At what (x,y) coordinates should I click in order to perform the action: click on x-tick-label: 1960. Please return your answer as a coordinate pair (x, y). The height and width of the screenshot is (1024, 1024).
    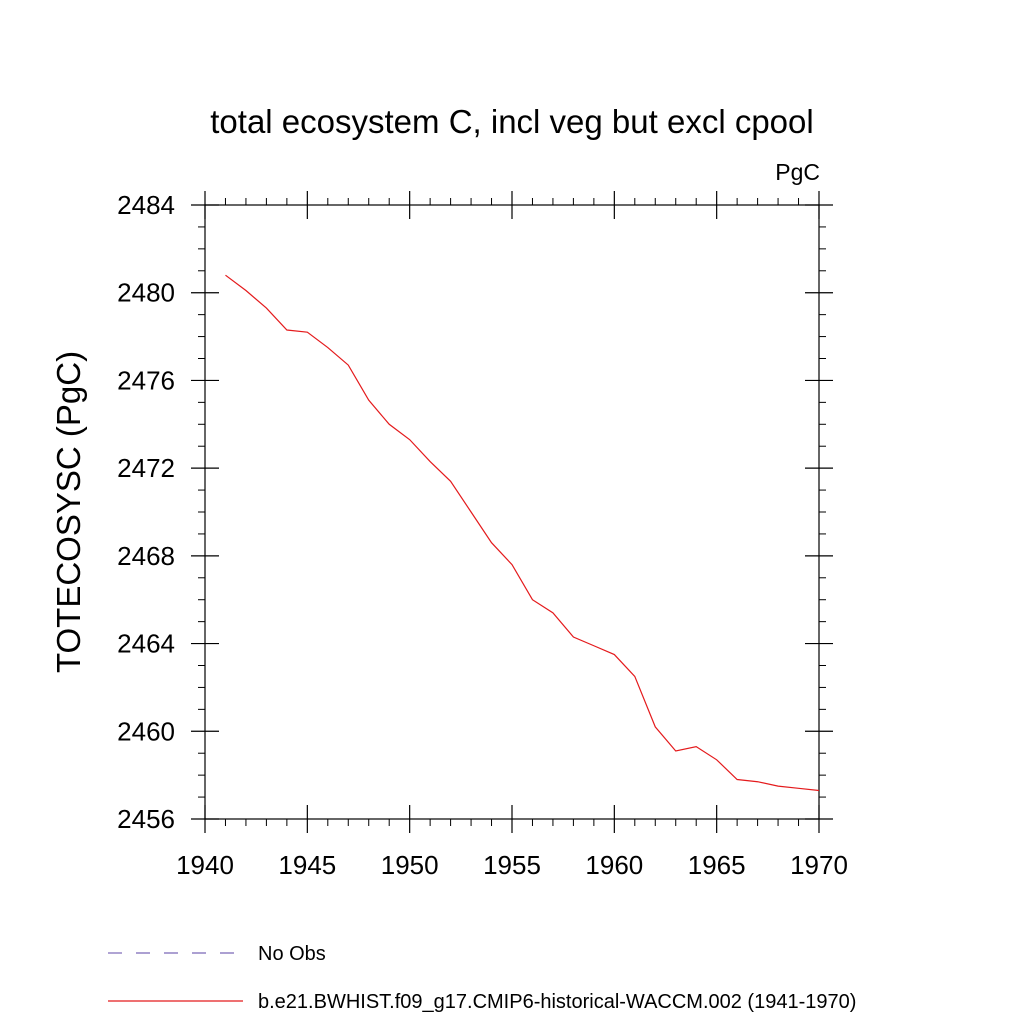
    Looking at the image, I should click on (614, 865).